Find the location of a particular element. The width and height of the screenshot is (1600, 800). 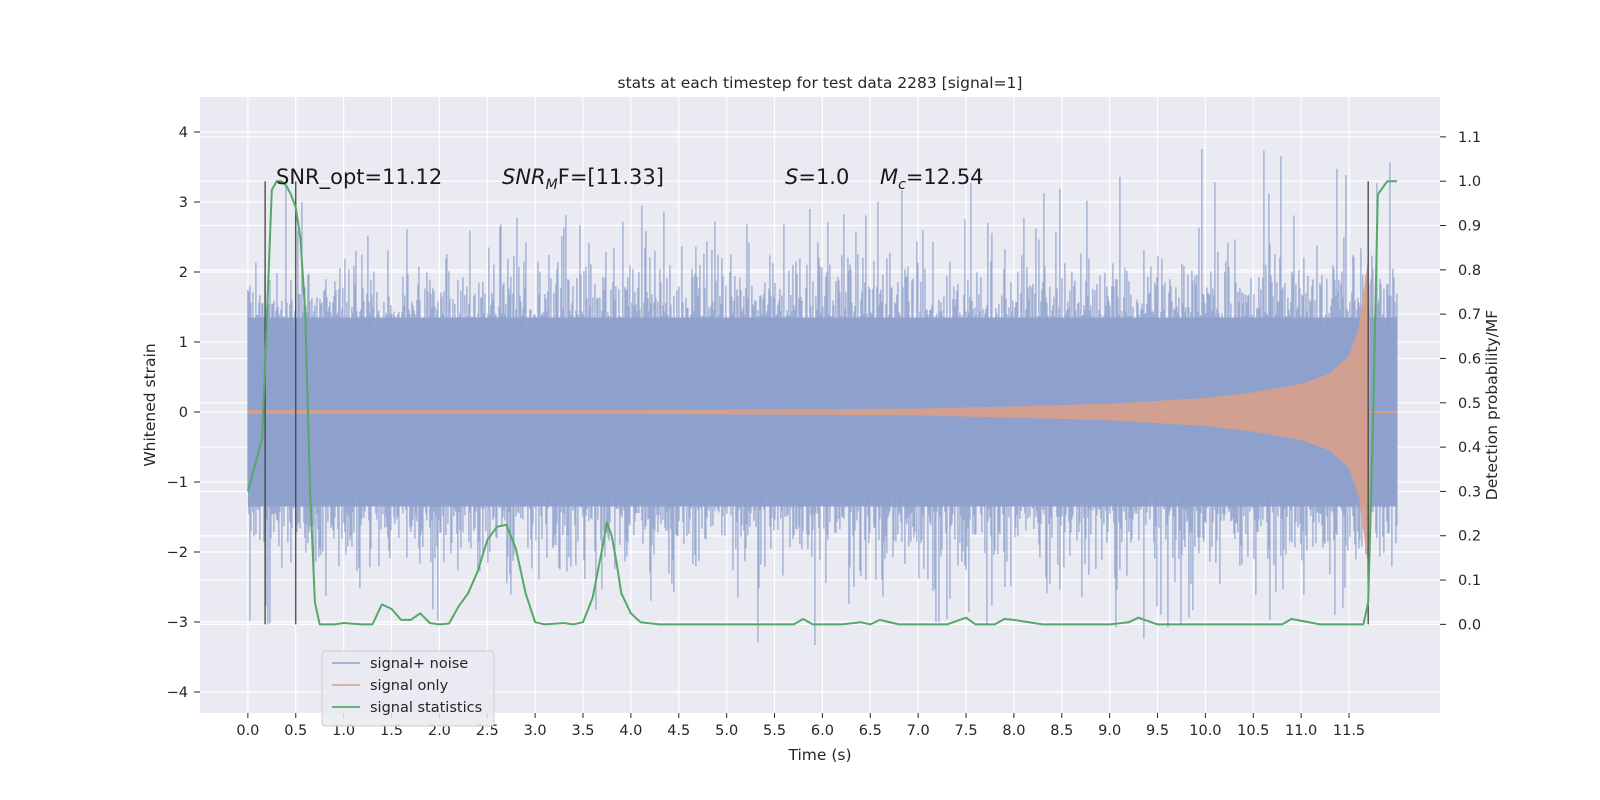

legend-box is located at coordinates (408, 688).